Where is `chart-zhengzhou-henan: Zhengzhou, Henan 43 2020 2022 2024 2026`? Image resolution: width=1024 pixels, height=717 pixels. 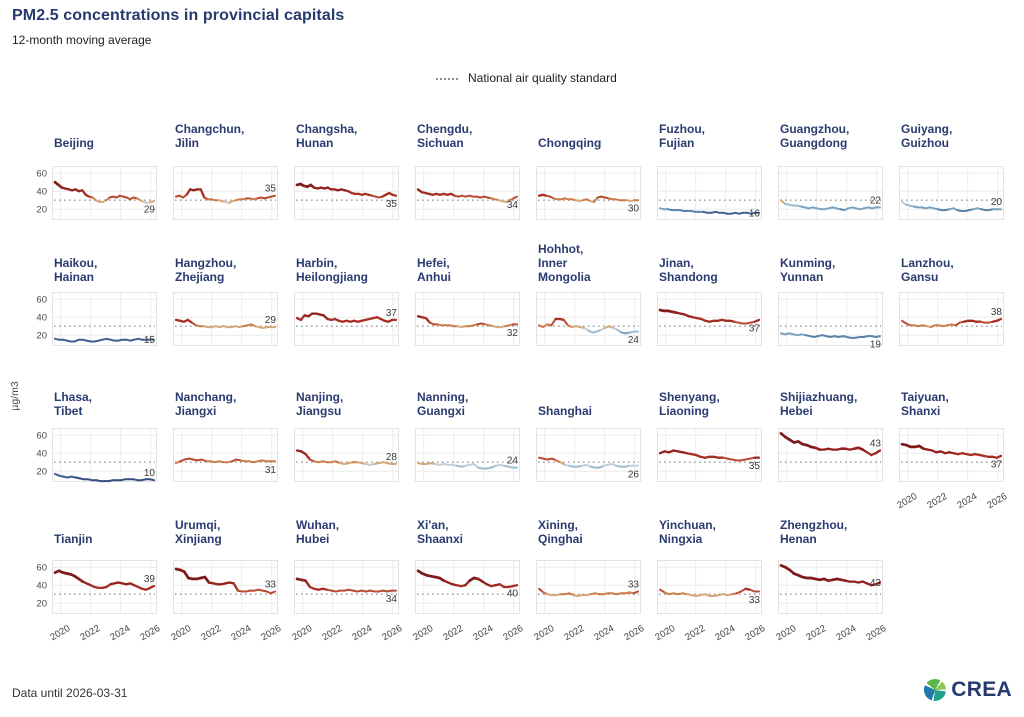
chart-zhengzhou-henan: Zhengzhou, Henan 43 2020 2022 2024 2026 is located at coordinates (834, 576).